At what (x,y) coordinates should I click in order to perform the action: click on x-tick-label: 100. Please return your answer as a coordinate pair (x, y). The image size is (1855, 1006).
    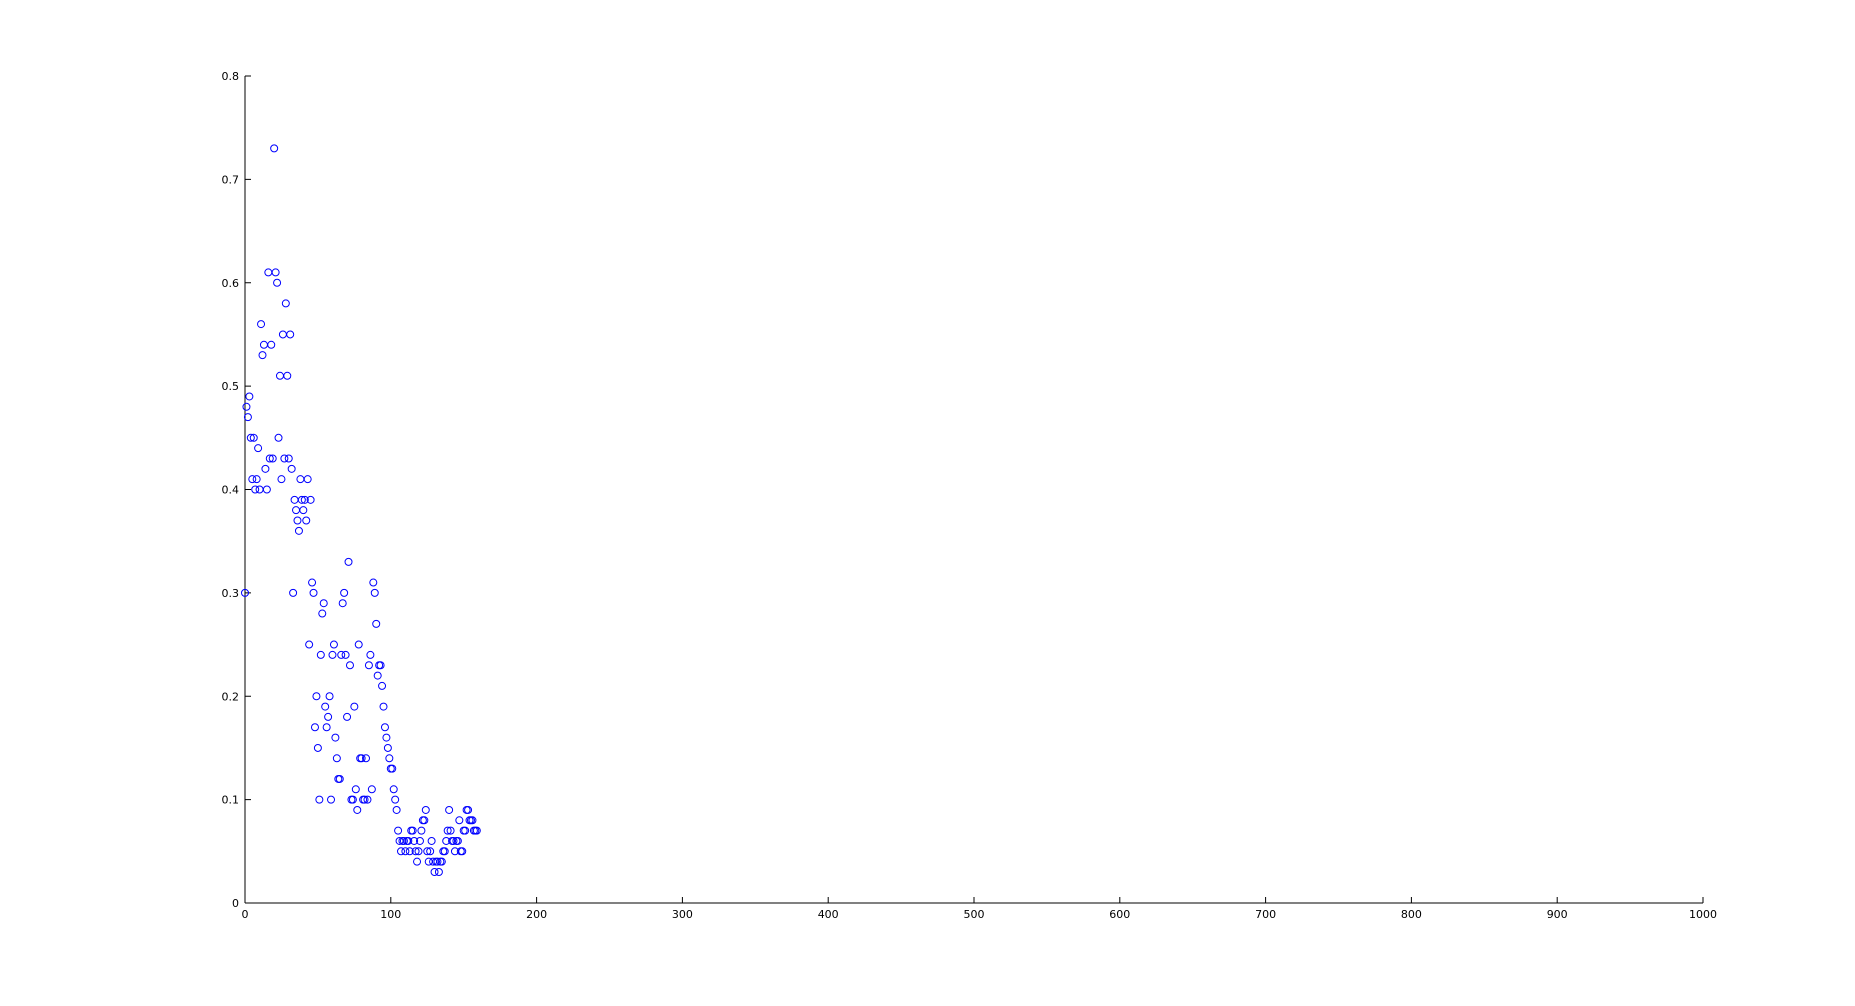
    Looking at the image, I should click on (390, 914).